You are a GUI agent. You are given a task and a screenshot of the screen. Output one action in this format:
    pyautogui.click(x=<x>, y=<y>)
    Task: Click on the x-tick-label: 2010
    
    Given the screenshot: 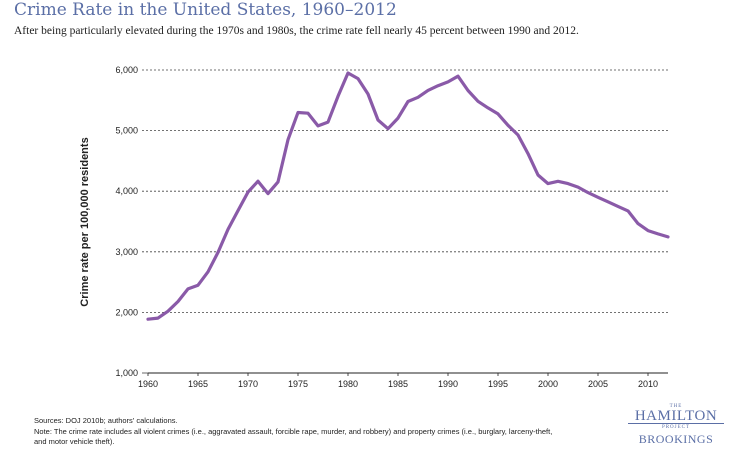 What is the action you would take?
    pyautogui.click(x=648, y=384)
    